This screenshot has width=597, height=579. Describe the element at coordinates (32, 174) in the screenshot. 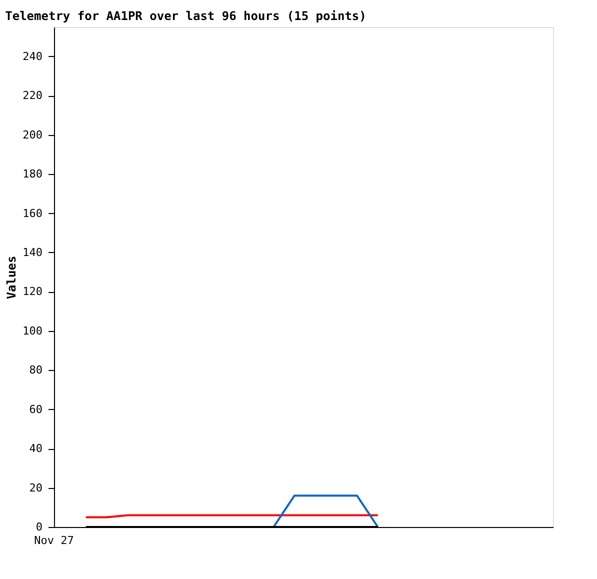

I see `y-tick-label: 180` at that location.